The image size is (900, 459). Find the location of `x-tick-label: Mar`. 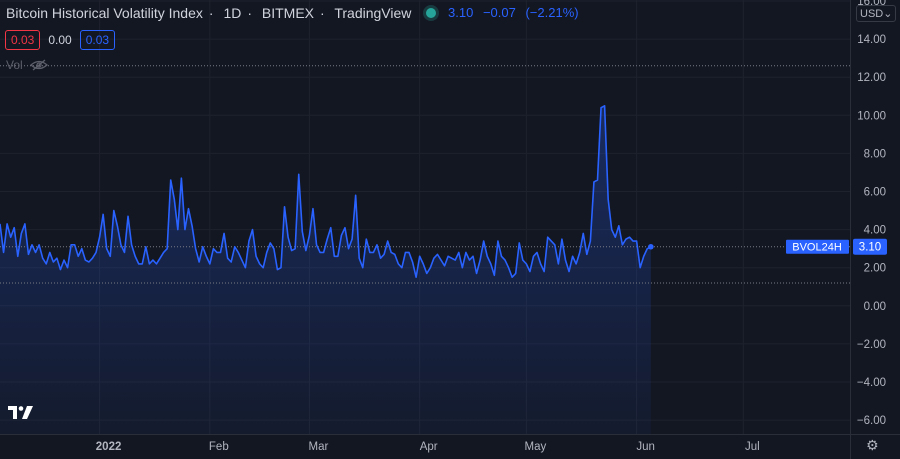

x-tick-label: Mar is located at coordinates (319, 447).